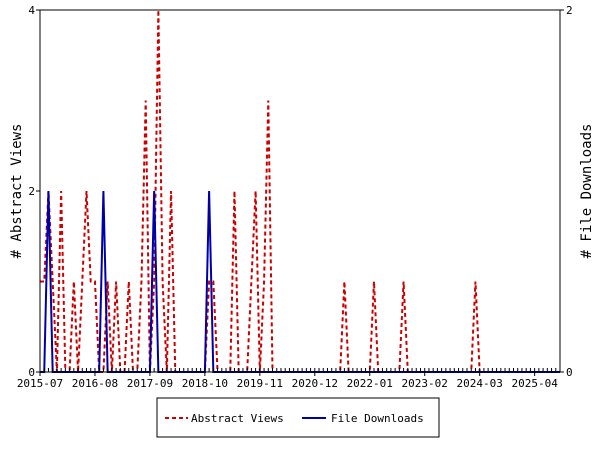  Describe the element at coordinates (205, 383) in the screenshot. I see `x-tick-label: 2018-10` at that location.